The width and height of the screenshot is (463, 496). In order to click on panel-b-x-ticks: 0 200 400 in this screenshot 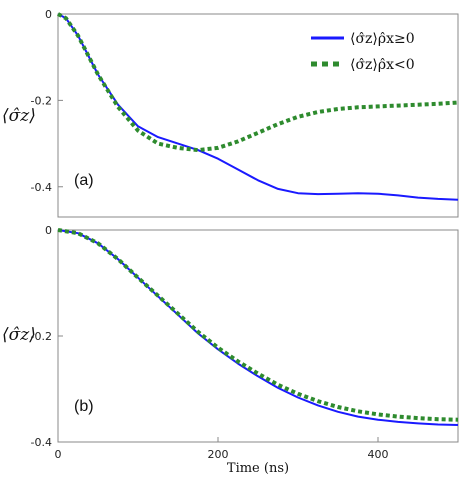, I will do `click(222, 449)`.